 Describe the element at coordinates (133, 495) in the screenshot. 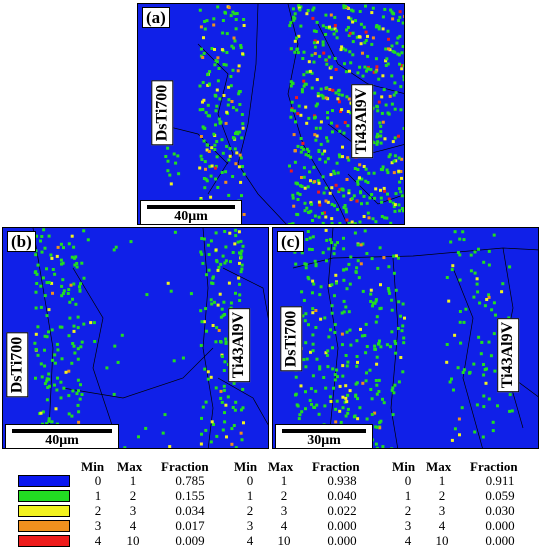

I see `legend-a-max-1: 2` at that location.